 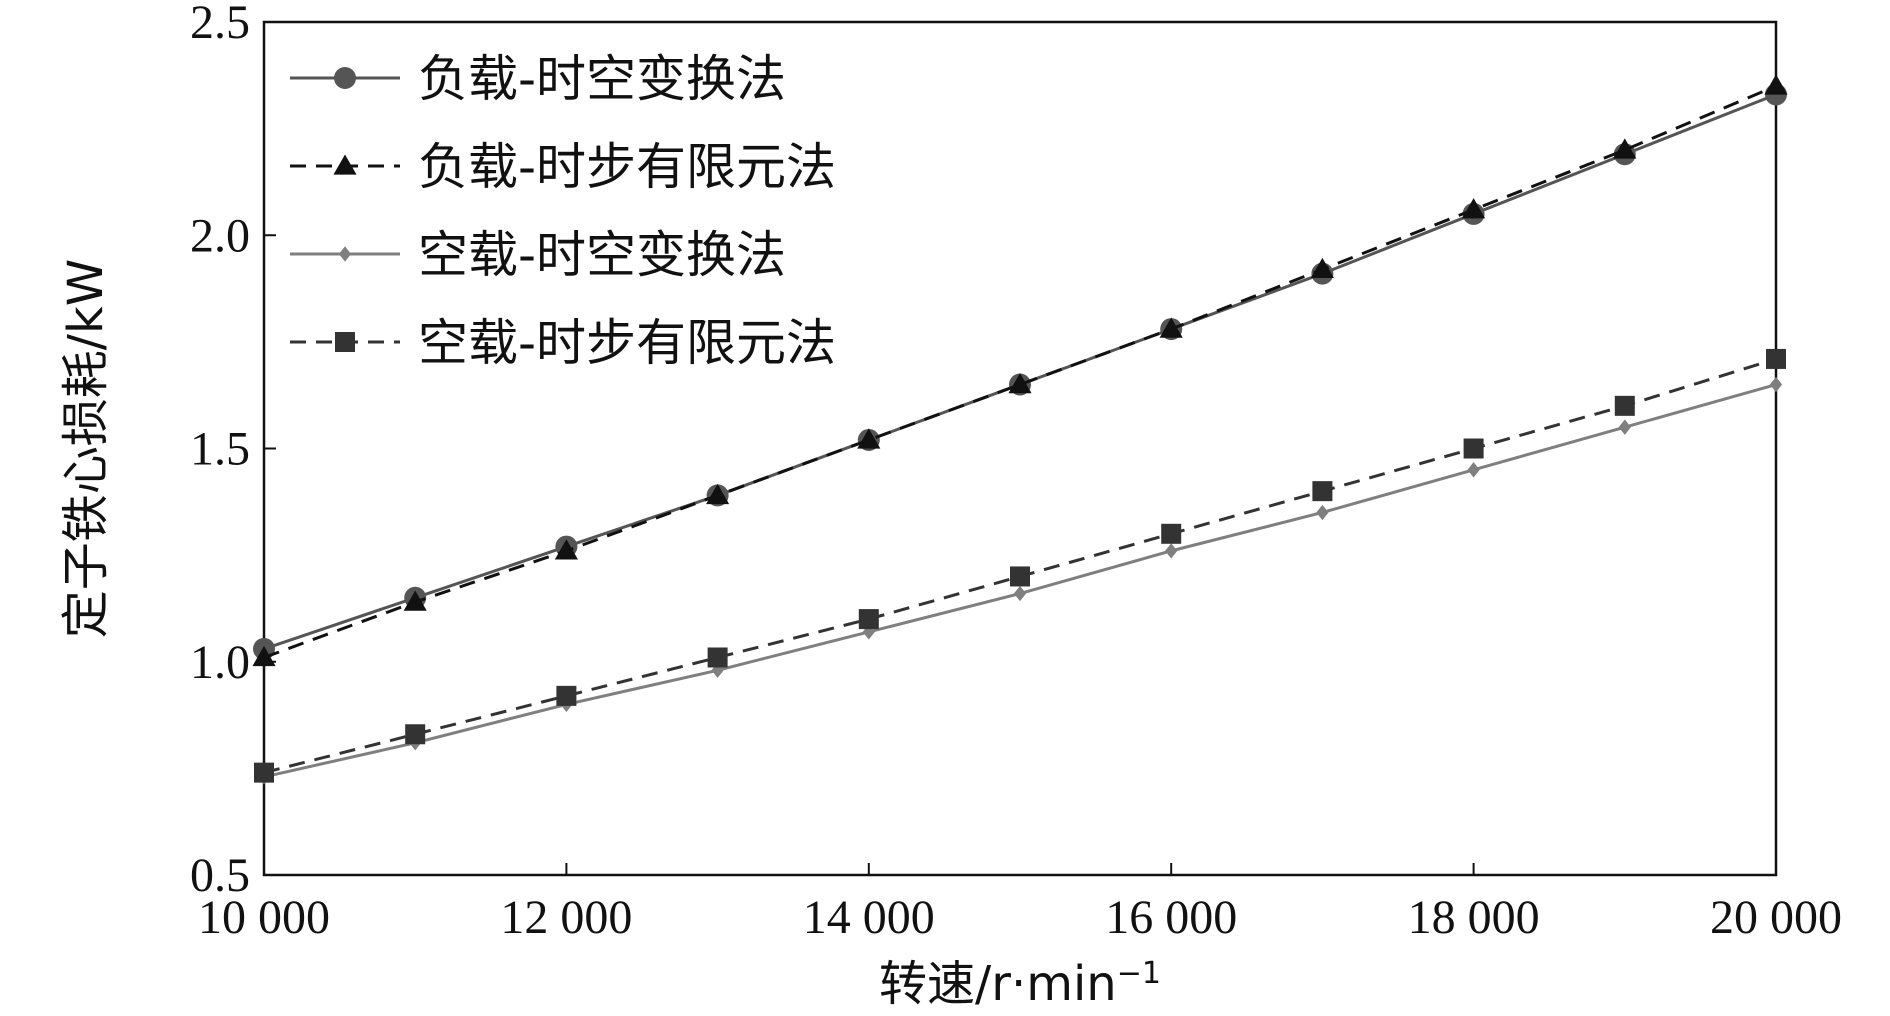 I want to click on x-tick-label: 20 000, so click(x=1776, y=917).